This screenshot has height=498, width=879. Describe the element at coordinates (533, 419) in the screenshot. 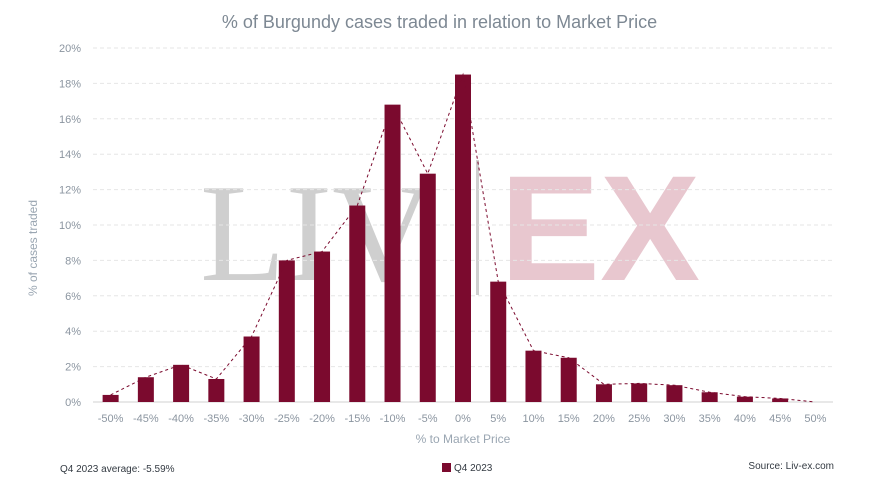

I see `x-tick-label: 10%` at that location.